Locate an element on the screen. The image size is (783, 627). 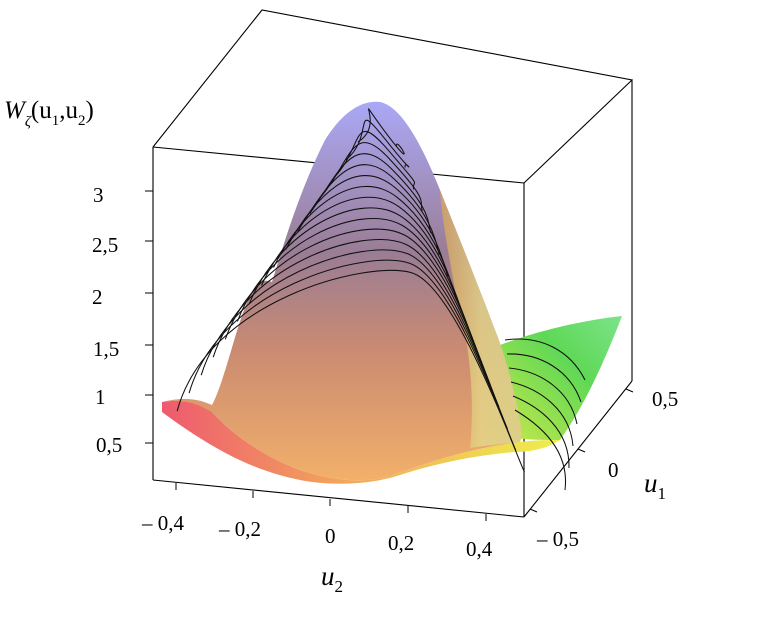
surface-right-lobe is located at coordinates (561, 378).